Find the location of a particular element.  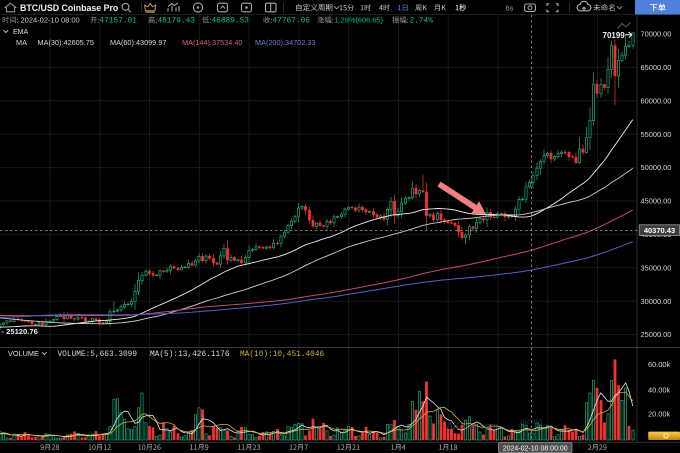

svg-text: AiCoin.com is located at coordinates (471, 426).